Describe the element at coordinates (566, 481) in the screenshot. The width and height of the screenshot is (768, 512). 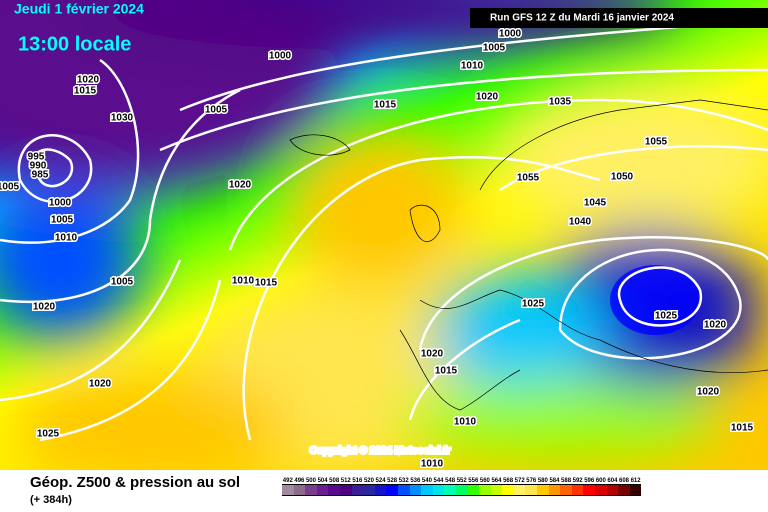
I see `scale-label: 588` at that location.